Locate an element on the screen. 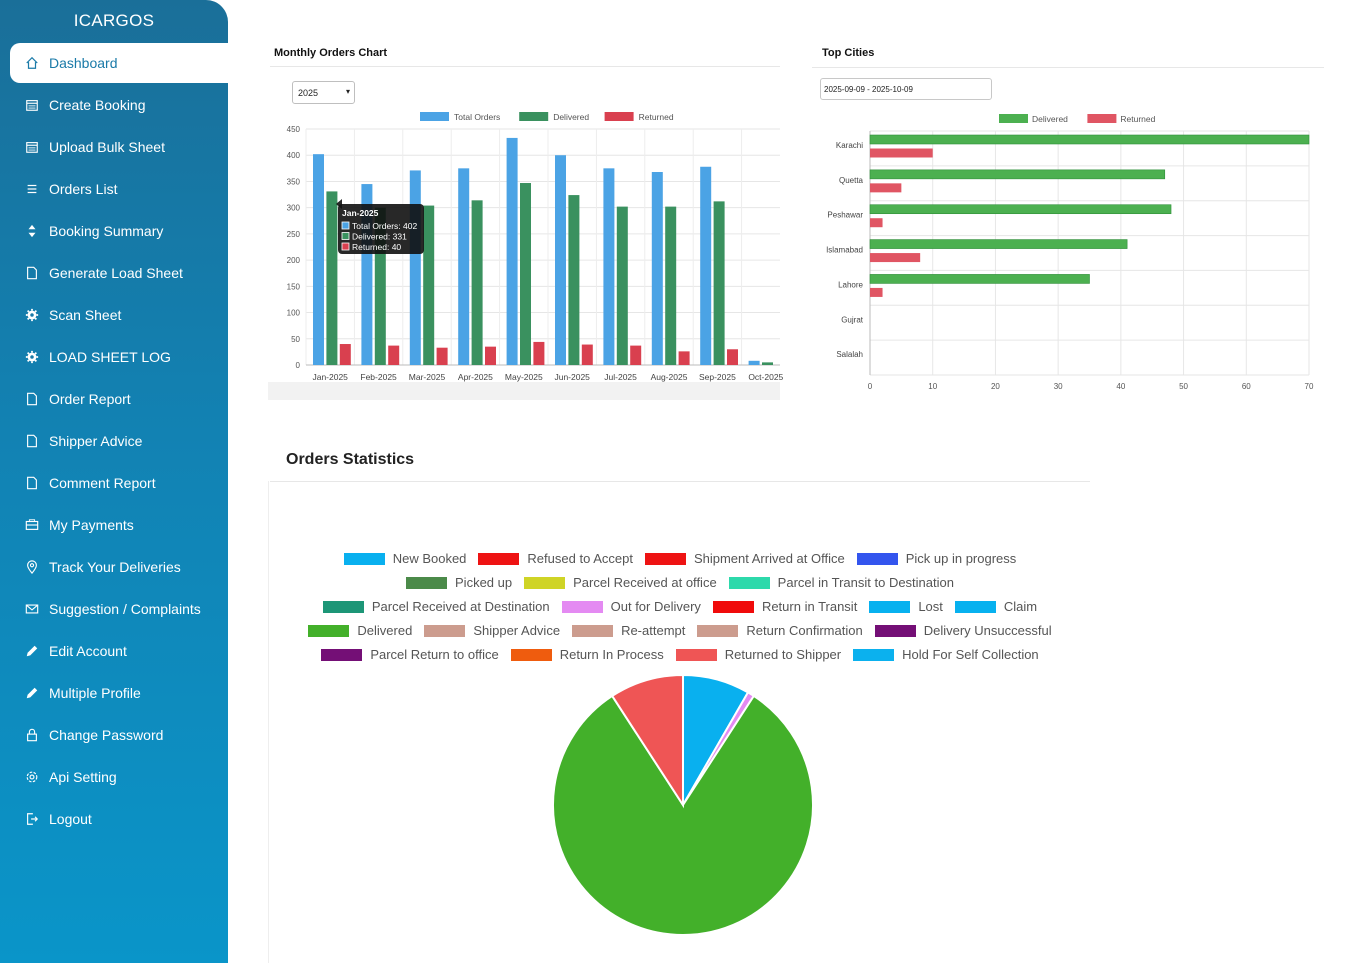 The width and height of the screenshot is (1366, 963). pie-legend-item: Lost is located at coordinates (906, 606).